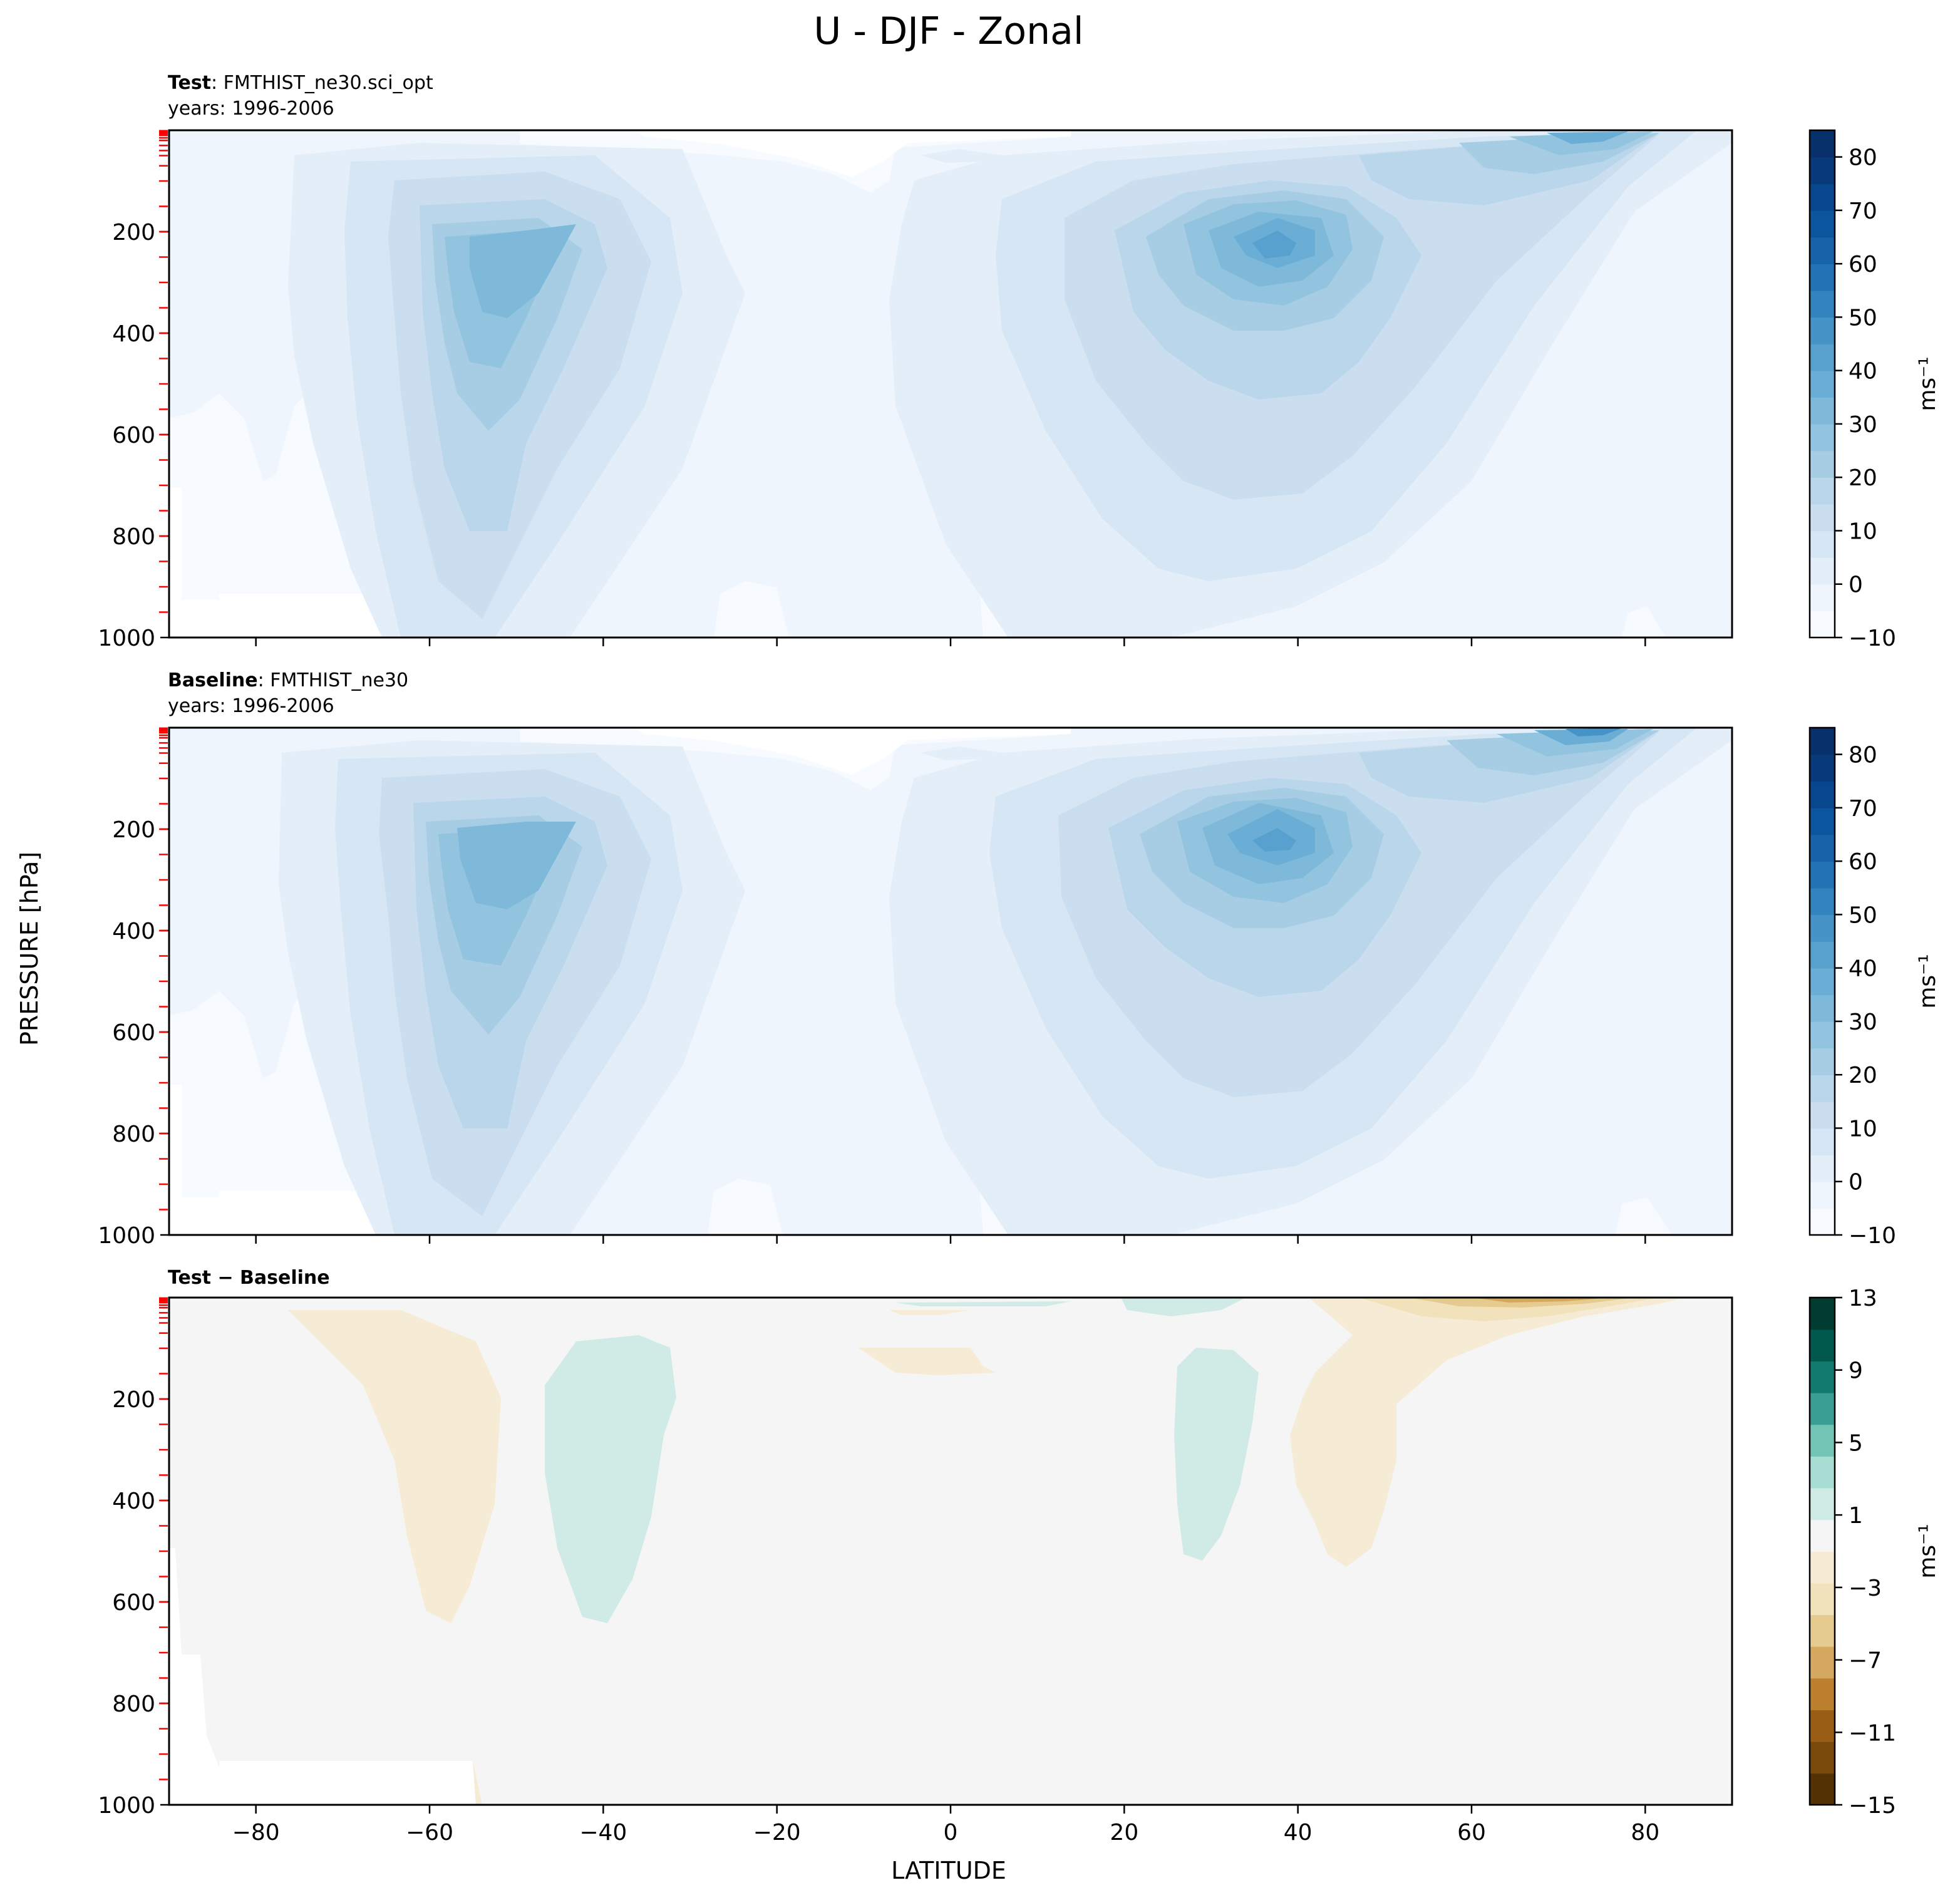 This screenshot has width=1960, height=1900. What do you see at coordinates (1872, 1733) in the screenshot?
I see `colorbar-tick-label: −11` at bounding box center [1872, 1733].